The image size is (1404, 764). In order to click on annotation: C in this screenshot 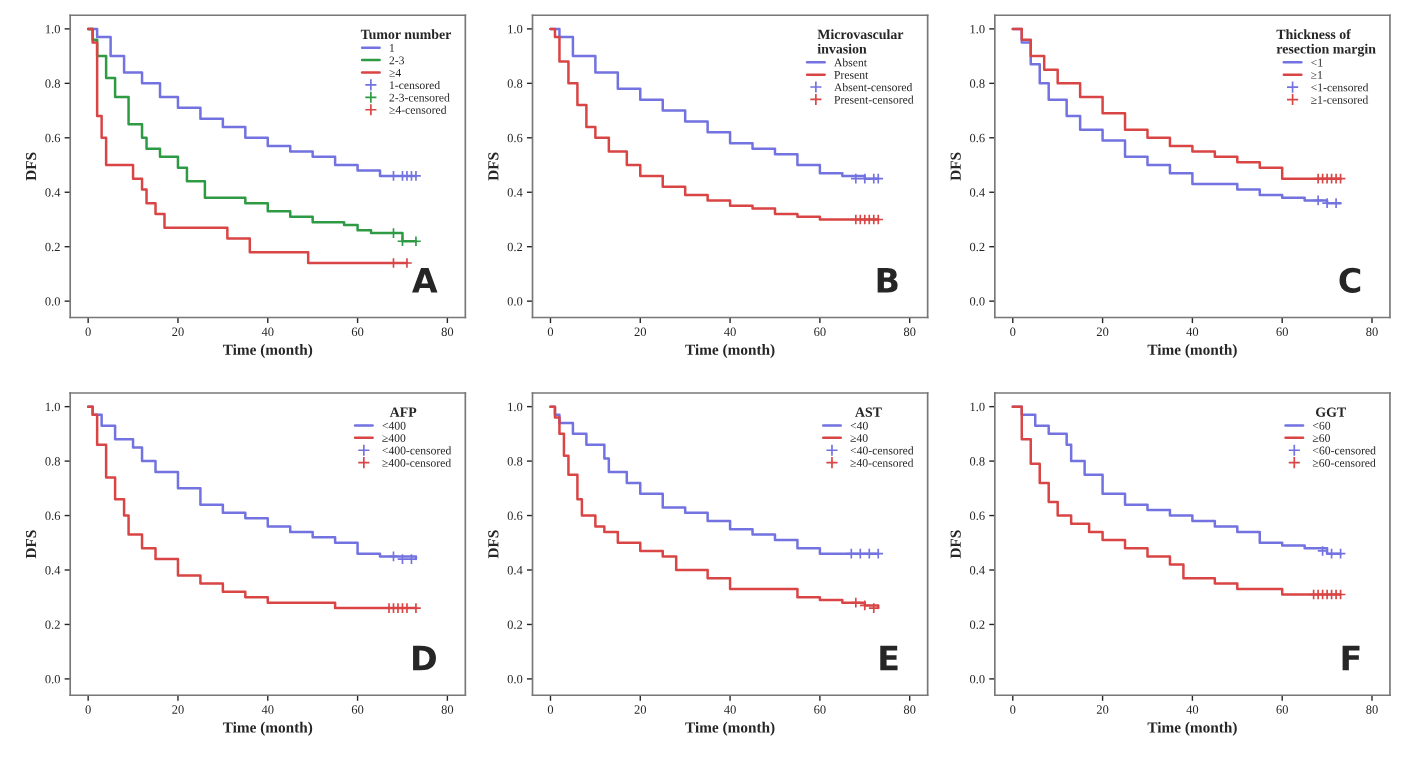, I will do `click(1350, 280)`.